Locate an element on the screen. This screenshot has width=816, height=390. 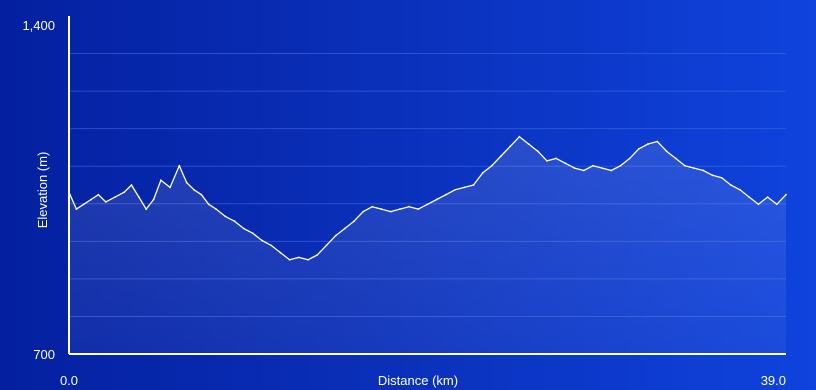
y-tick-label-bottom: 700 is located at coordinates (44, 354).